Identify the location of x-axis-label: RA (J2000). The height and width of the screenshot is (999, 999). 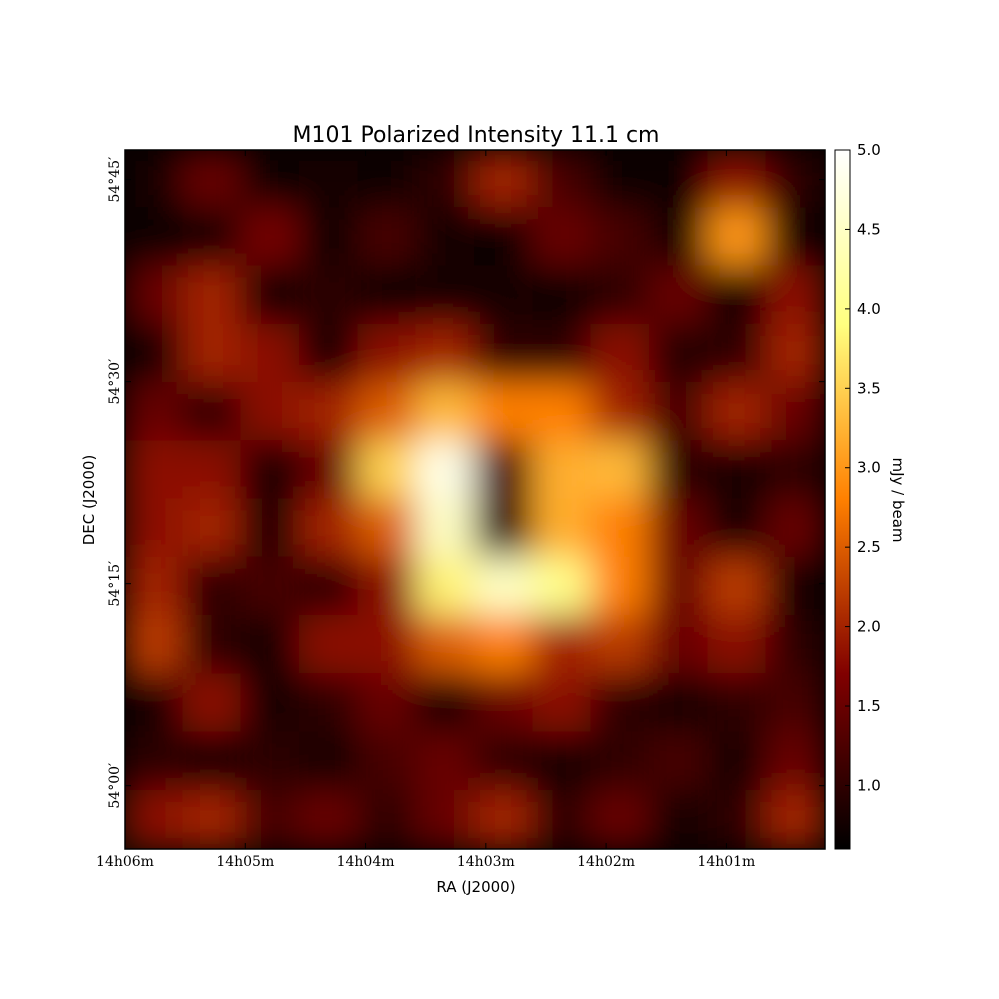
(475, 887).